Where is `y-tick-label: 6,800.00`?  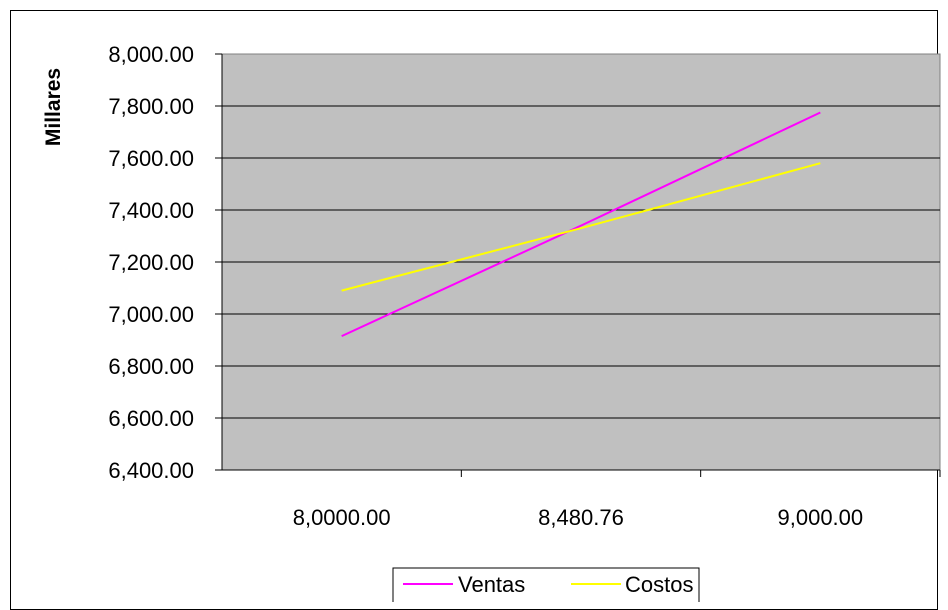 y-tick-label: 6,800.00 is located at coordinates (151, 366).